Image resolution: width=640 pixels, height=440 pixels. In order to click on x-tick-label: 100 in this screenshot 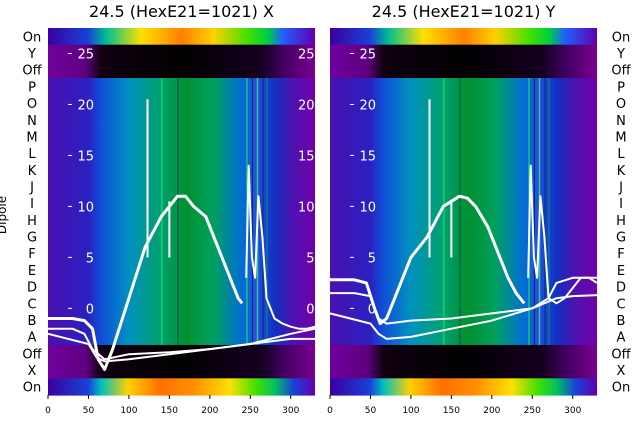, I will do `click(410, 411)`.